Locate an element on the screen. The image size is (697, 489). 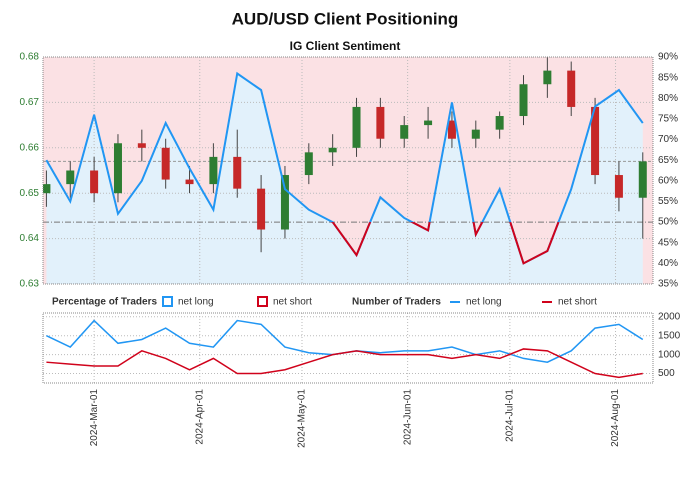
y-tick-label: 500 is located at coordinates (666, 373).